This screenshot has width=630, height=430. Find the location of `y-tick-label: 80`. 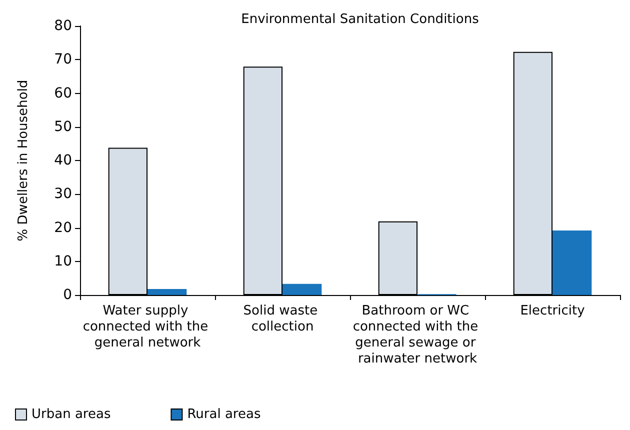

y-tick-label: 80 is located at coordinates (63, 26).